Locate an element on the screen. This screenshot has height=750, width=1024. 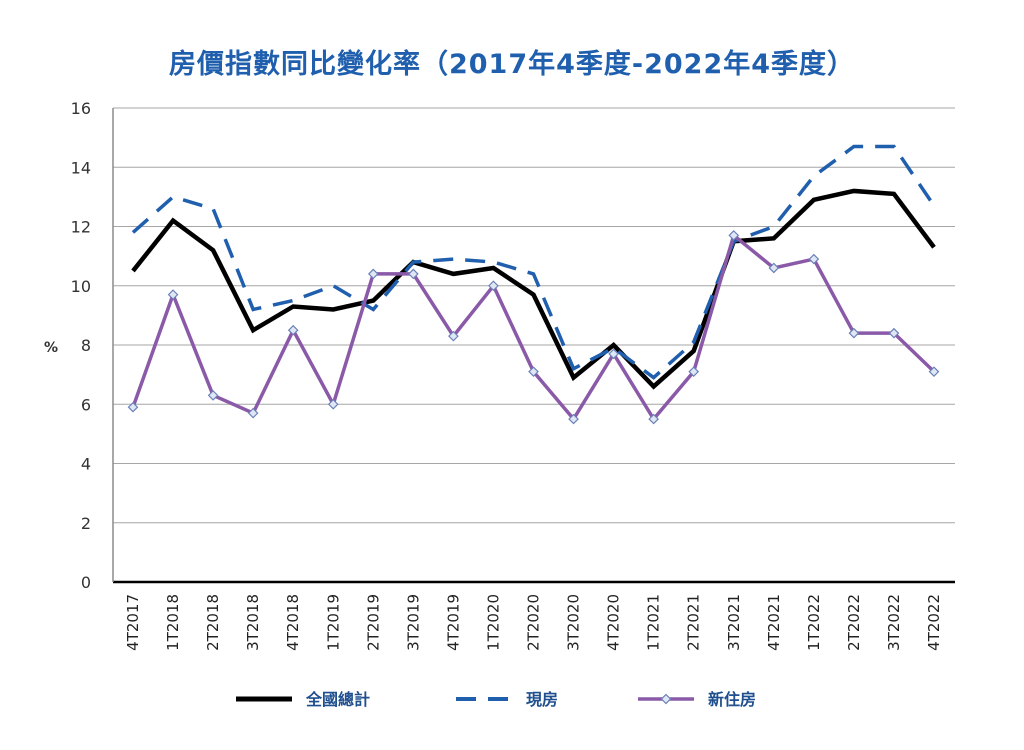
x-tick-label: 2T2020 is located at coordinates (534, 622).